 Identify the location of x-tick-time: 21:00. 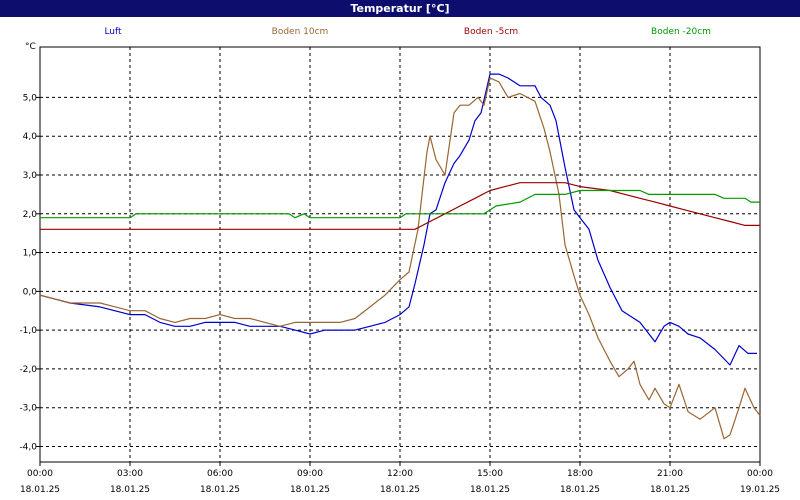
(670, 474).